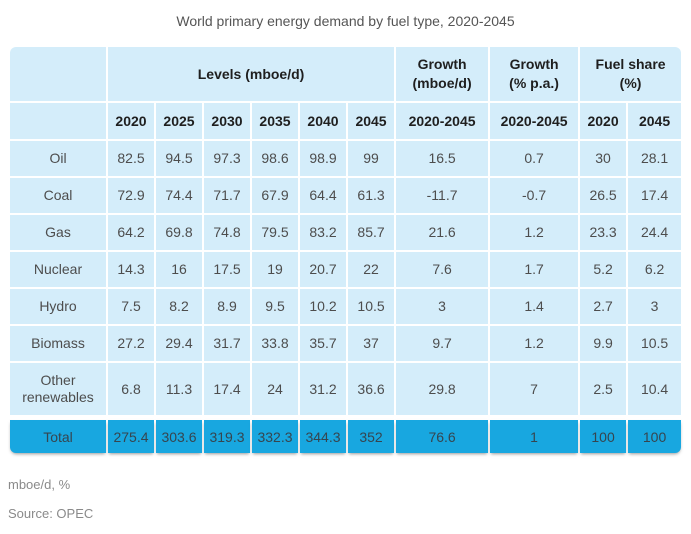  What do you see at coordinates (131, 389) in the screenshot?
I see `value-cell: 6.8` at bounding box center [131, 389].